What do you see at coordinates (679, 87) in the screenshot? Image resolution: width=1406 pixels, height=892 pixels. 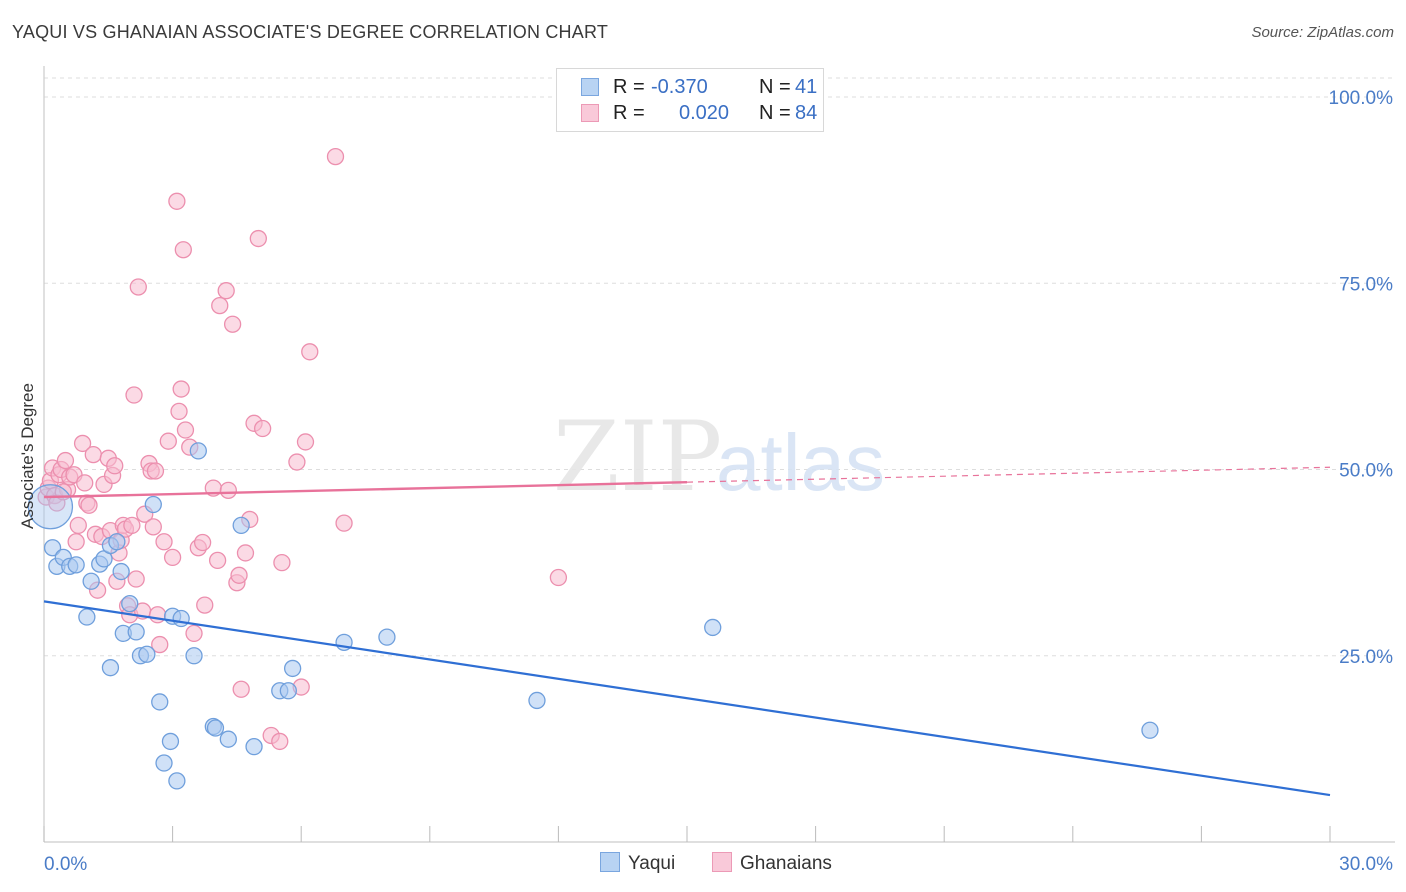 I see `r-value-yaqui: -0.370` at bounding box center [679, 87].